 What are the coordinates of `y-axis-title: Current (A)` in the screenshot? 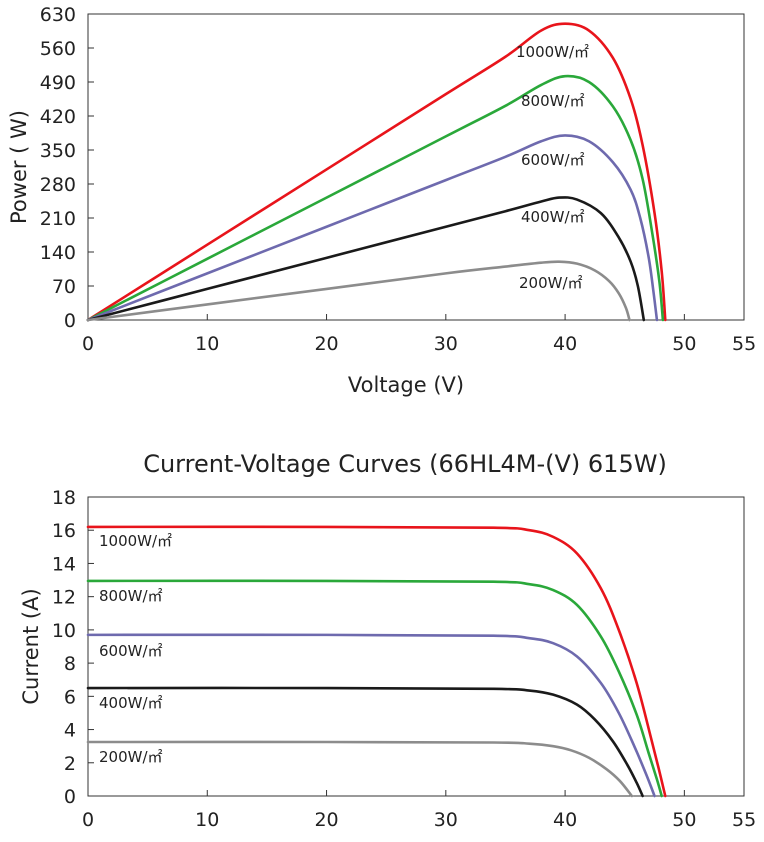 It's located at (31, 646).